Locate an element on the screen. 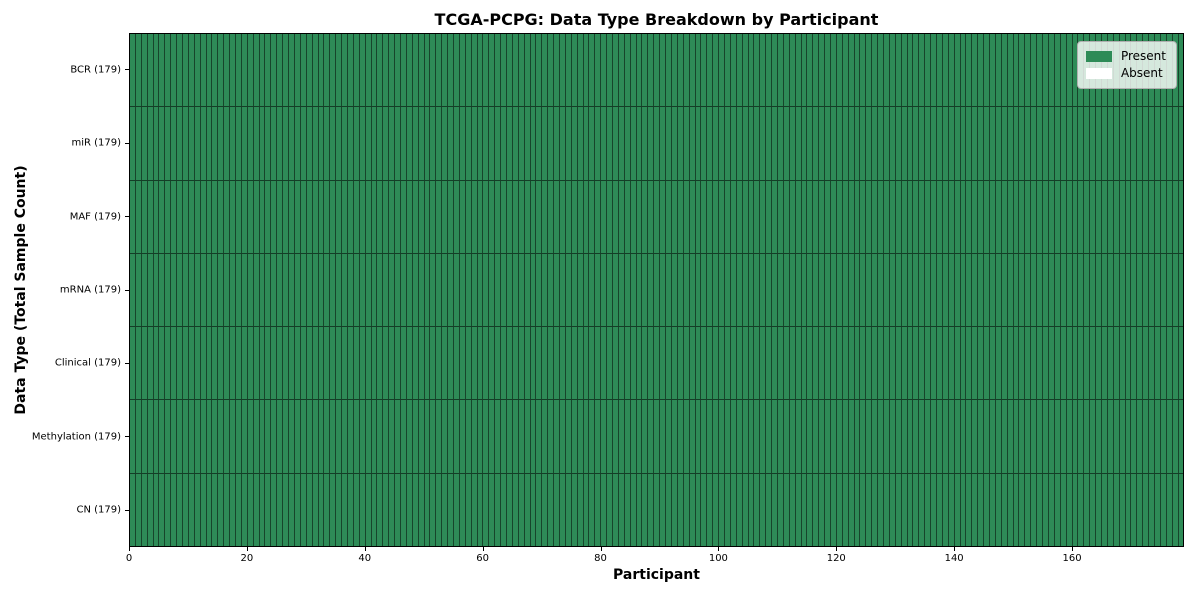 The image size is (1200, 600). x-tick-mark is located at coordinates (955, 549).